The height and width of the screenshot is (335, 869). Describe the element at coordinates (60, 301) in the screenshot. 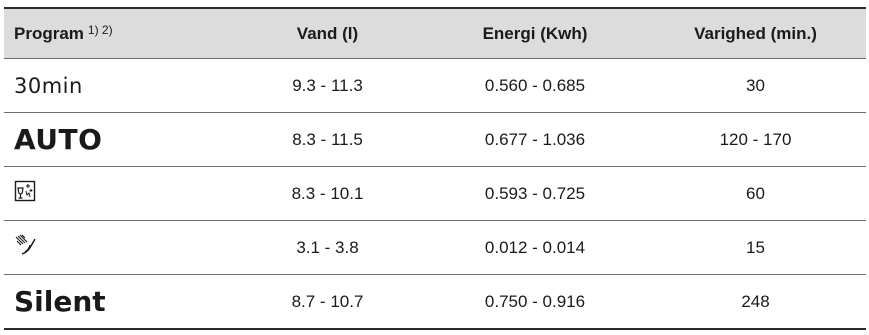

I see `program-silent-label: Silent` at that location.